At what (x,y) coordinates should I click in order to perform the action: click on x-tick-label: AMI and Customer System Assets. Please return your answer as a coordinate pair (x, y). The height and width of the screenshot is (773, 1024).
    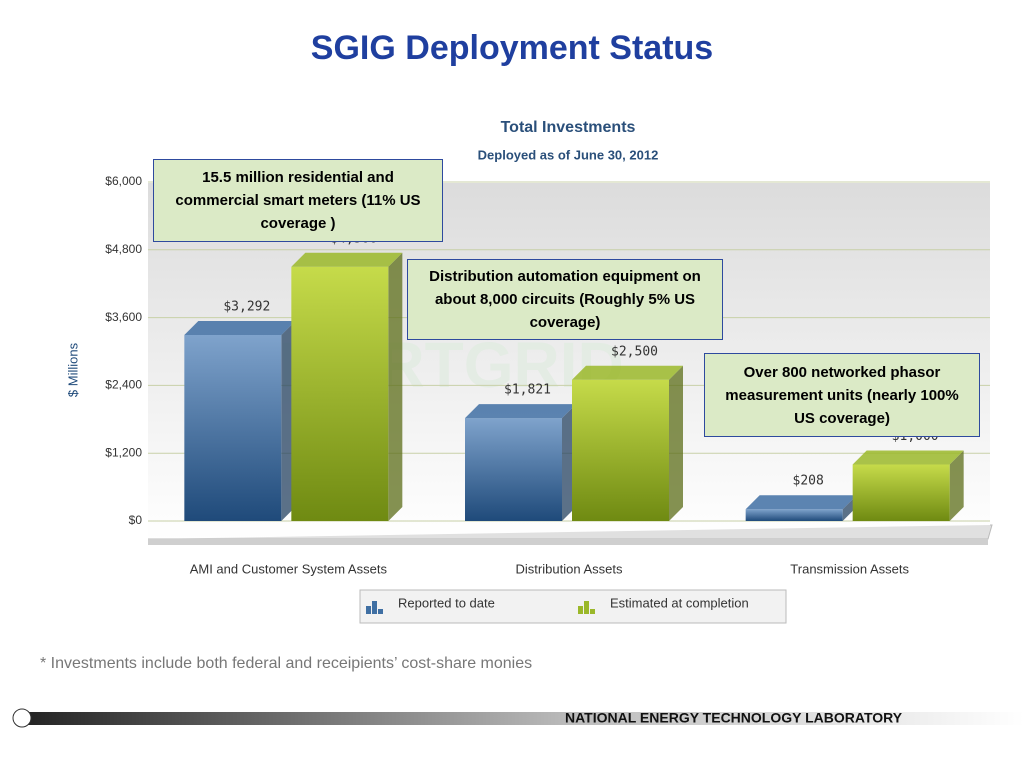
    Looking at the image, I should click on (289, 568).